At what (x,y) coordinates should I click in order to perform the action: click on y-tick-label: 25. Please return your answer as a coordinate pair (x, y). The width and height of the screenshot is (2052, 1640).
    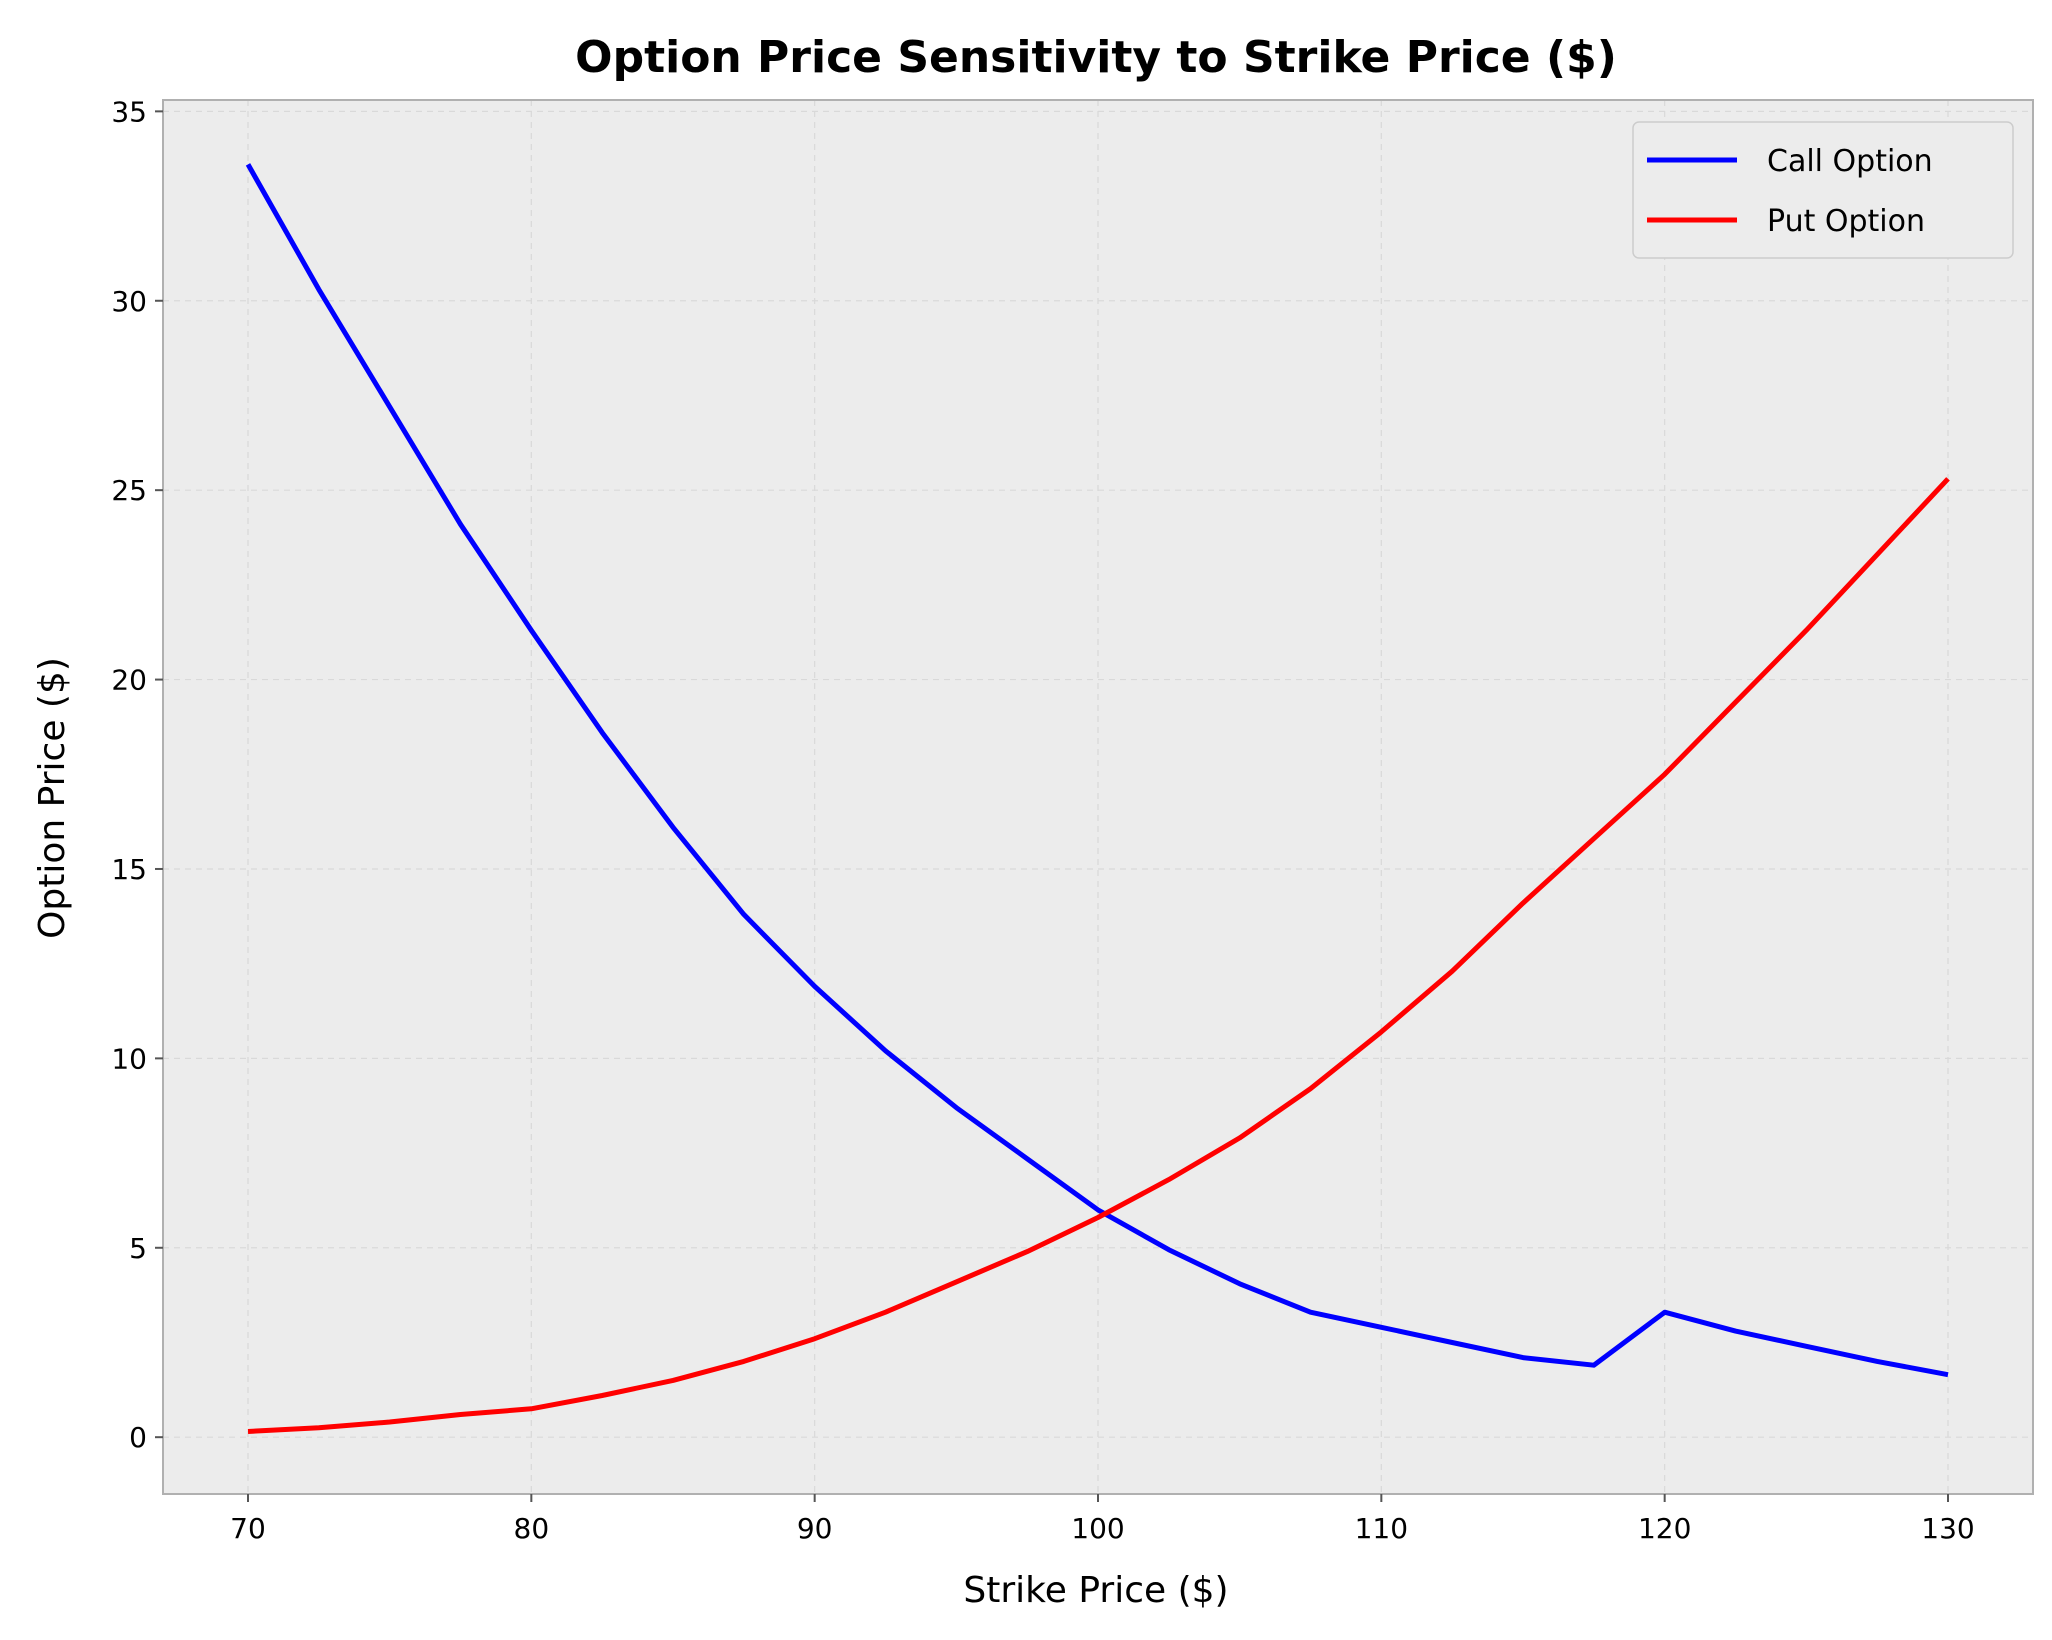
    Looking at the image, I should click on (129, 490).